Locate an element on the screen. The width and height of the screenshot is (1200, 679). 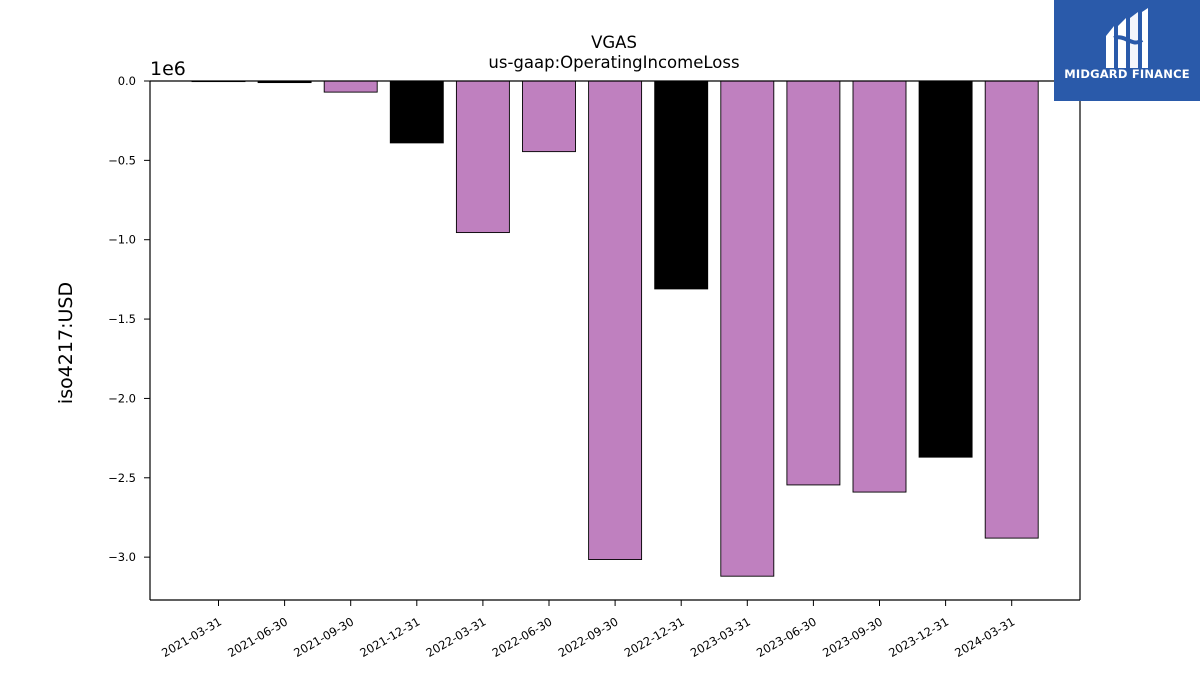
x-tick-label: 2022-12-31 is located at coordinates (654, 637).